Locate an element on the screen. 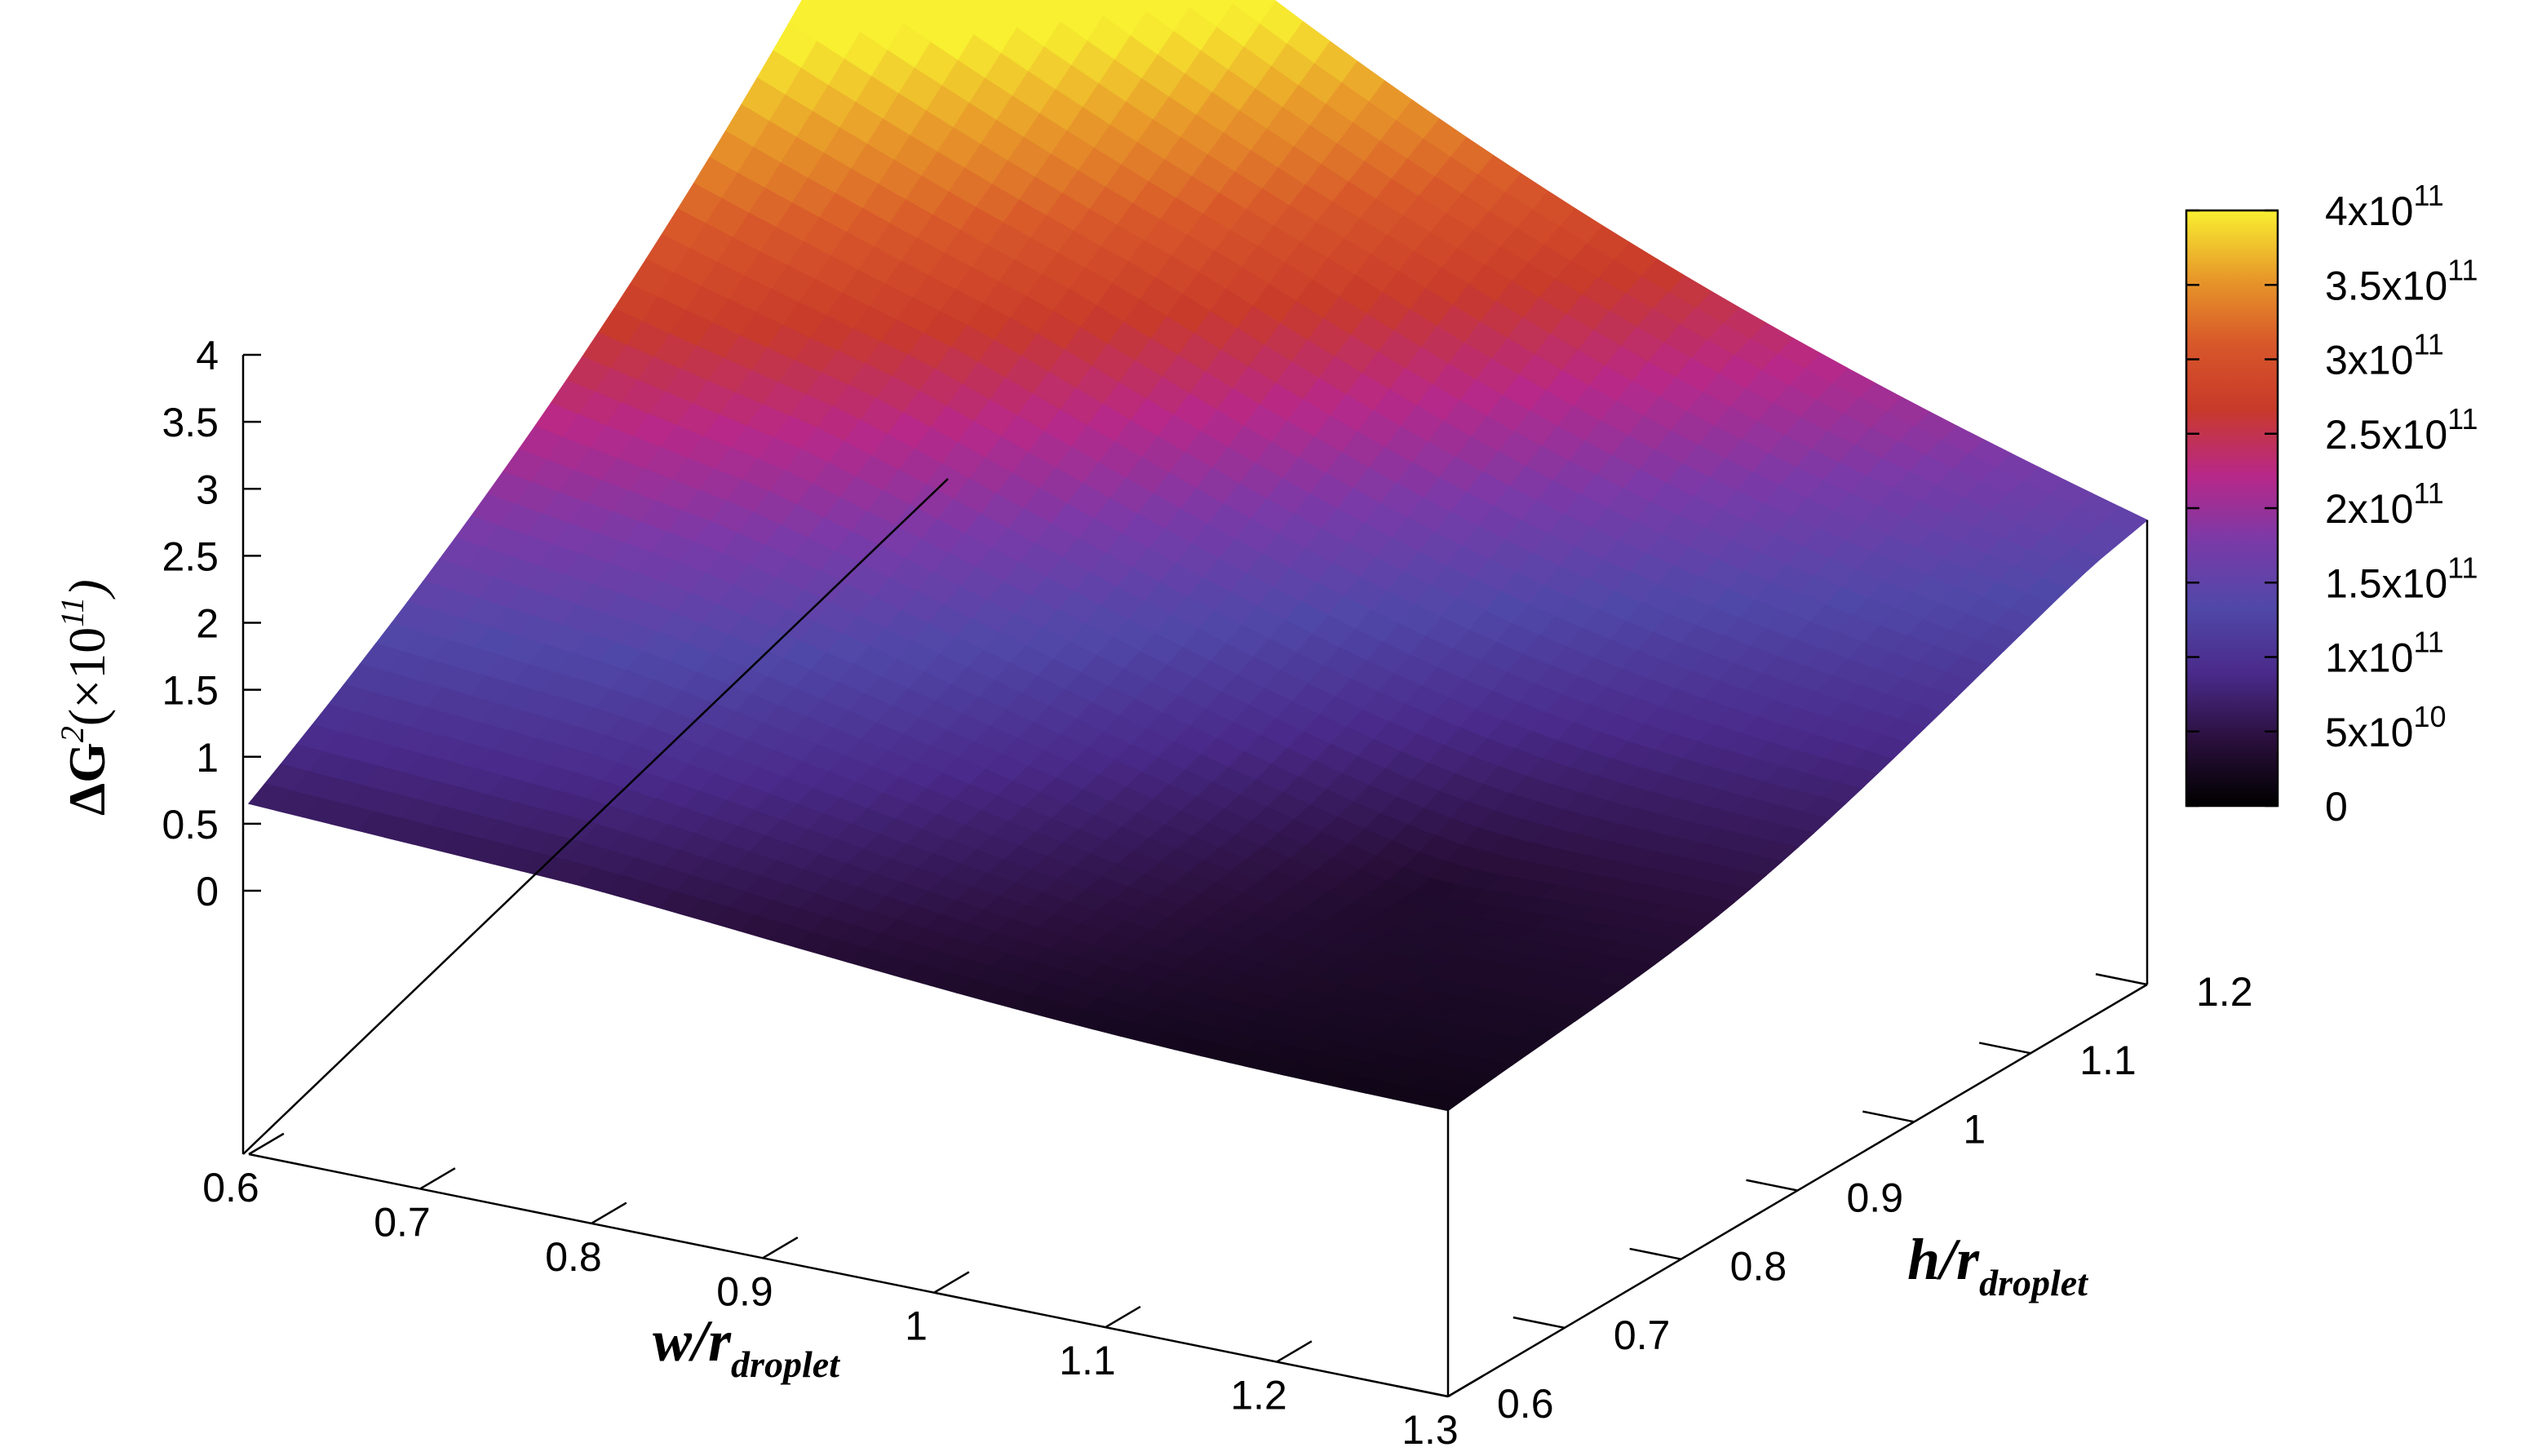  z-axis-title-exp: 11 is located at coordinates (72, 612).